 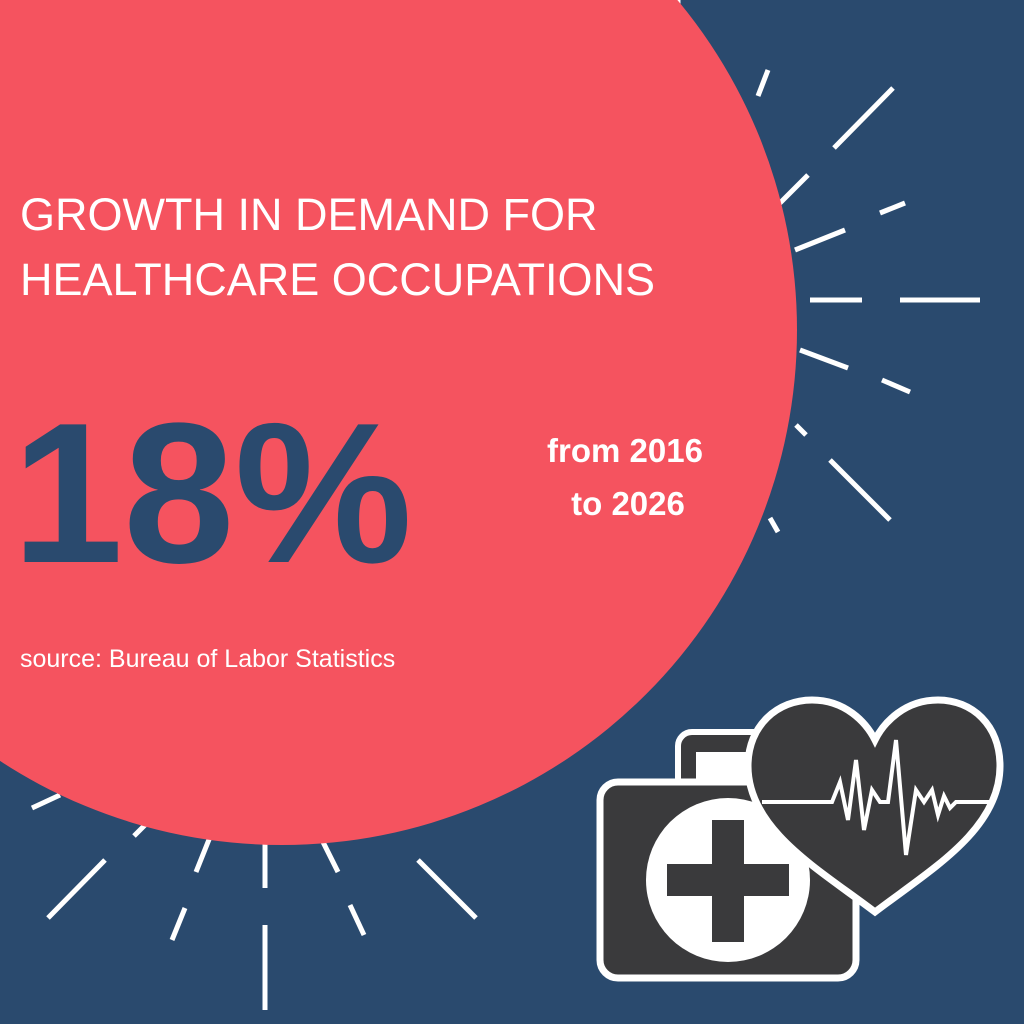 What do you see at coordinates (212, 493) in the screenshot?
I see `stat-value: 18%` at bounding box center [212, 493].